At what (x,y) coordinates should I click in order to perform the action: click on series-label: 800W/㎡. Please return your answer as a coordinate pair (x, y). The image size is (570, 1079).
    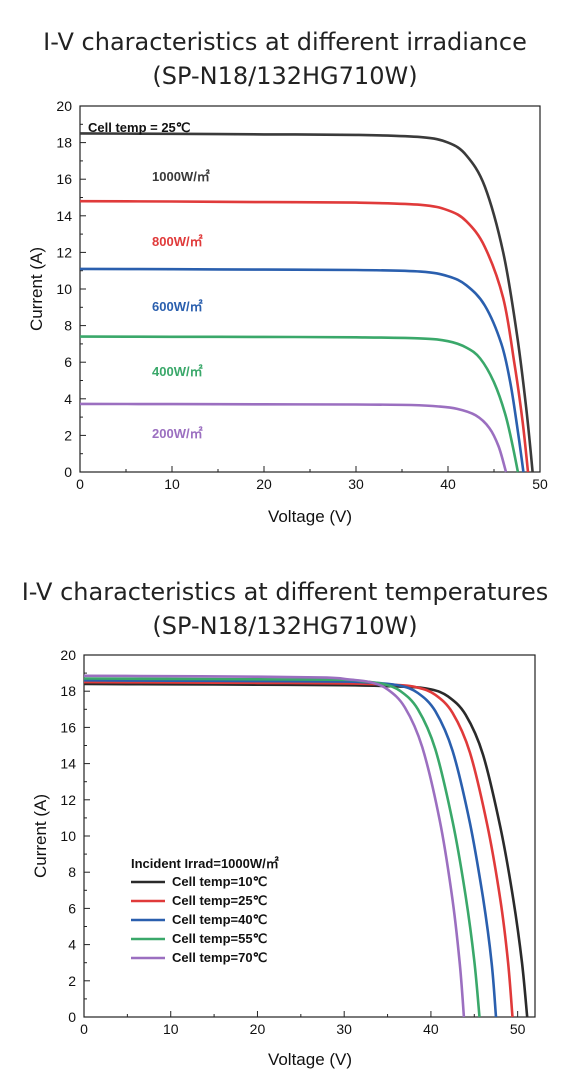
    Looking at the image, I should click on (177, 241).